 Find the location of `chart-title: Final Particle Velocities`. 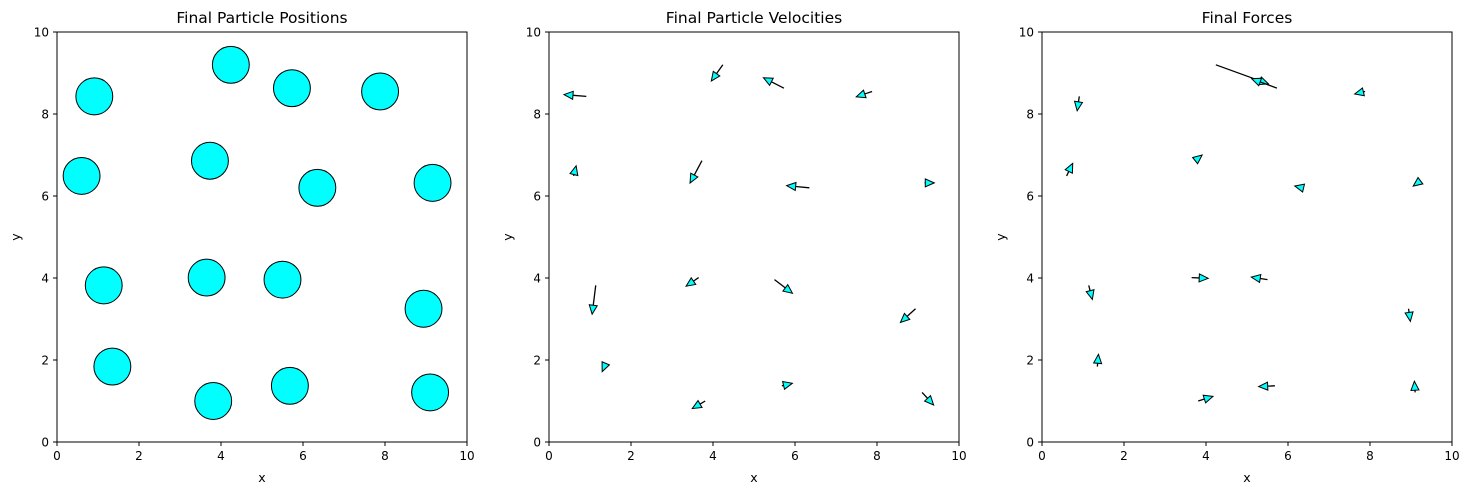

chart-title: Final Particle Velocities is located at coordinates (754, 18).